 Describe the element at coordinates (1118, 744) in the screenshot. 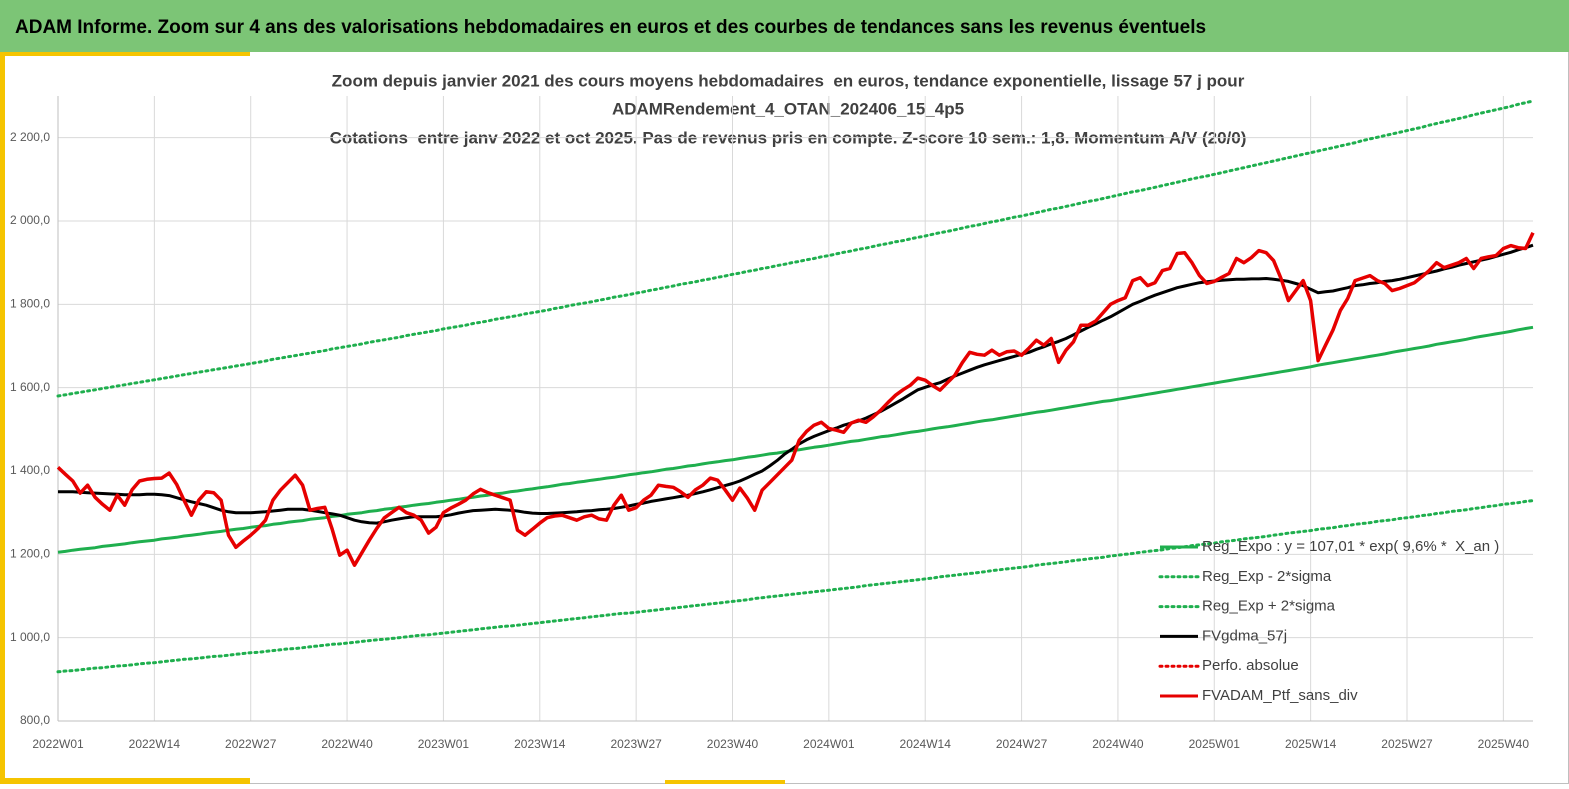

I see `x-tick-label: 2024W40` at that location.